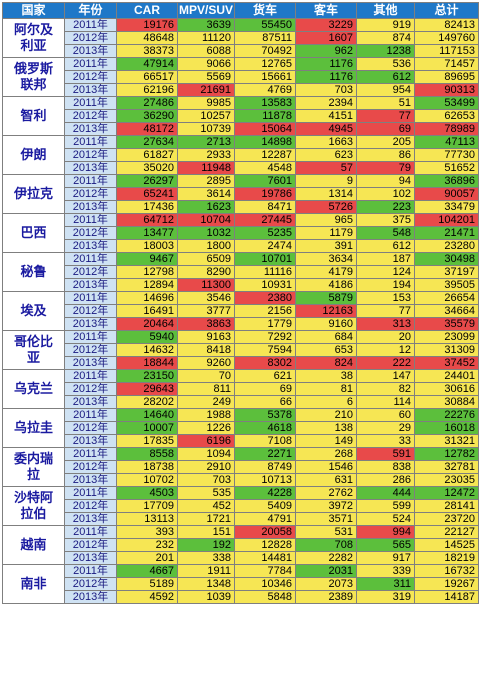 The width and height of the screenshot is (480, 680). I want to click on table-row: 委内瑞拉 2011年 8558 1094 2271 268 591 12782, so click(240, 467).